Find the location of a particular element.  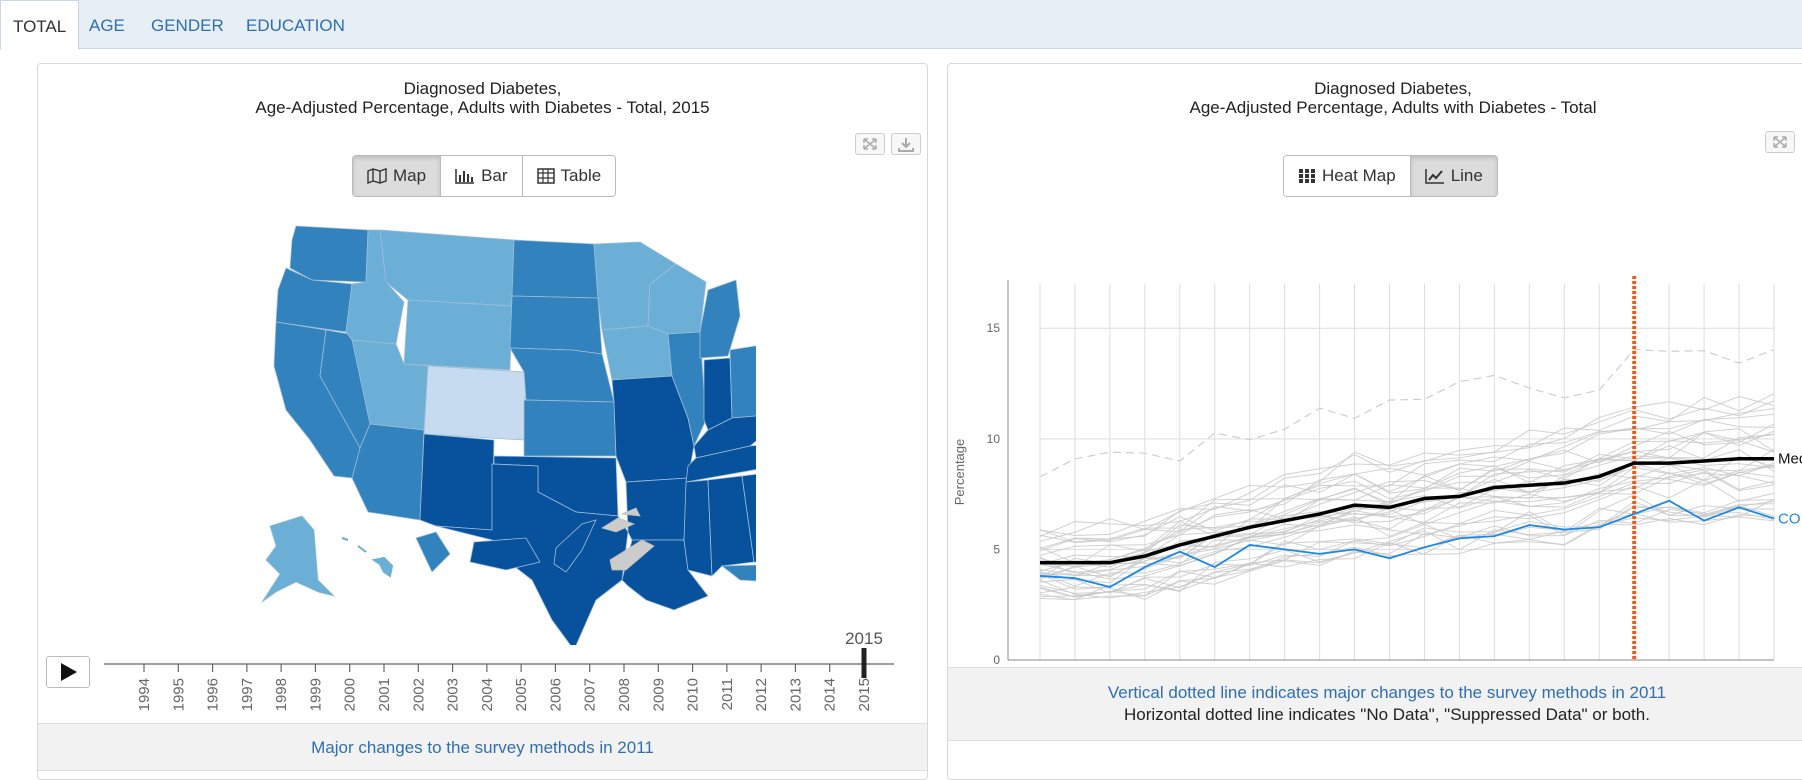

state-nebraska is located at coordinates (562, 375).